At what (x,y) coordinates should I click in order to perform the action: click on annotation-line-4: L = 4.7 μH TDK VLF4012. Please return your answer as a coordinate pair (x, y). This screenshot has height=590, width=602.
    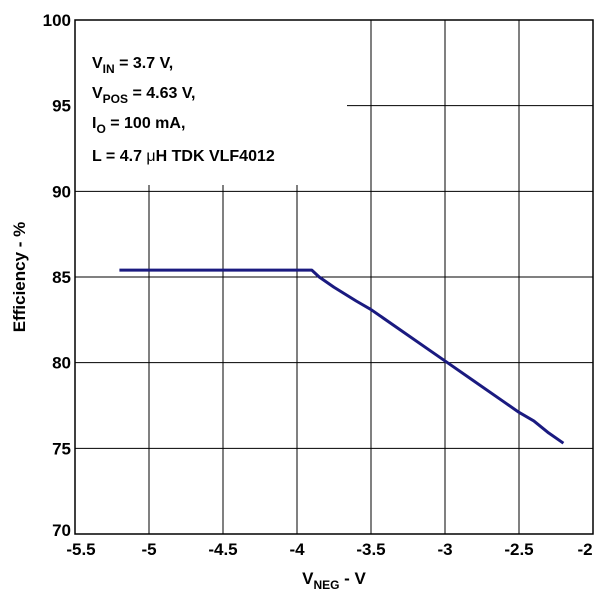
    Looking at the image, I should click on (183, 156).